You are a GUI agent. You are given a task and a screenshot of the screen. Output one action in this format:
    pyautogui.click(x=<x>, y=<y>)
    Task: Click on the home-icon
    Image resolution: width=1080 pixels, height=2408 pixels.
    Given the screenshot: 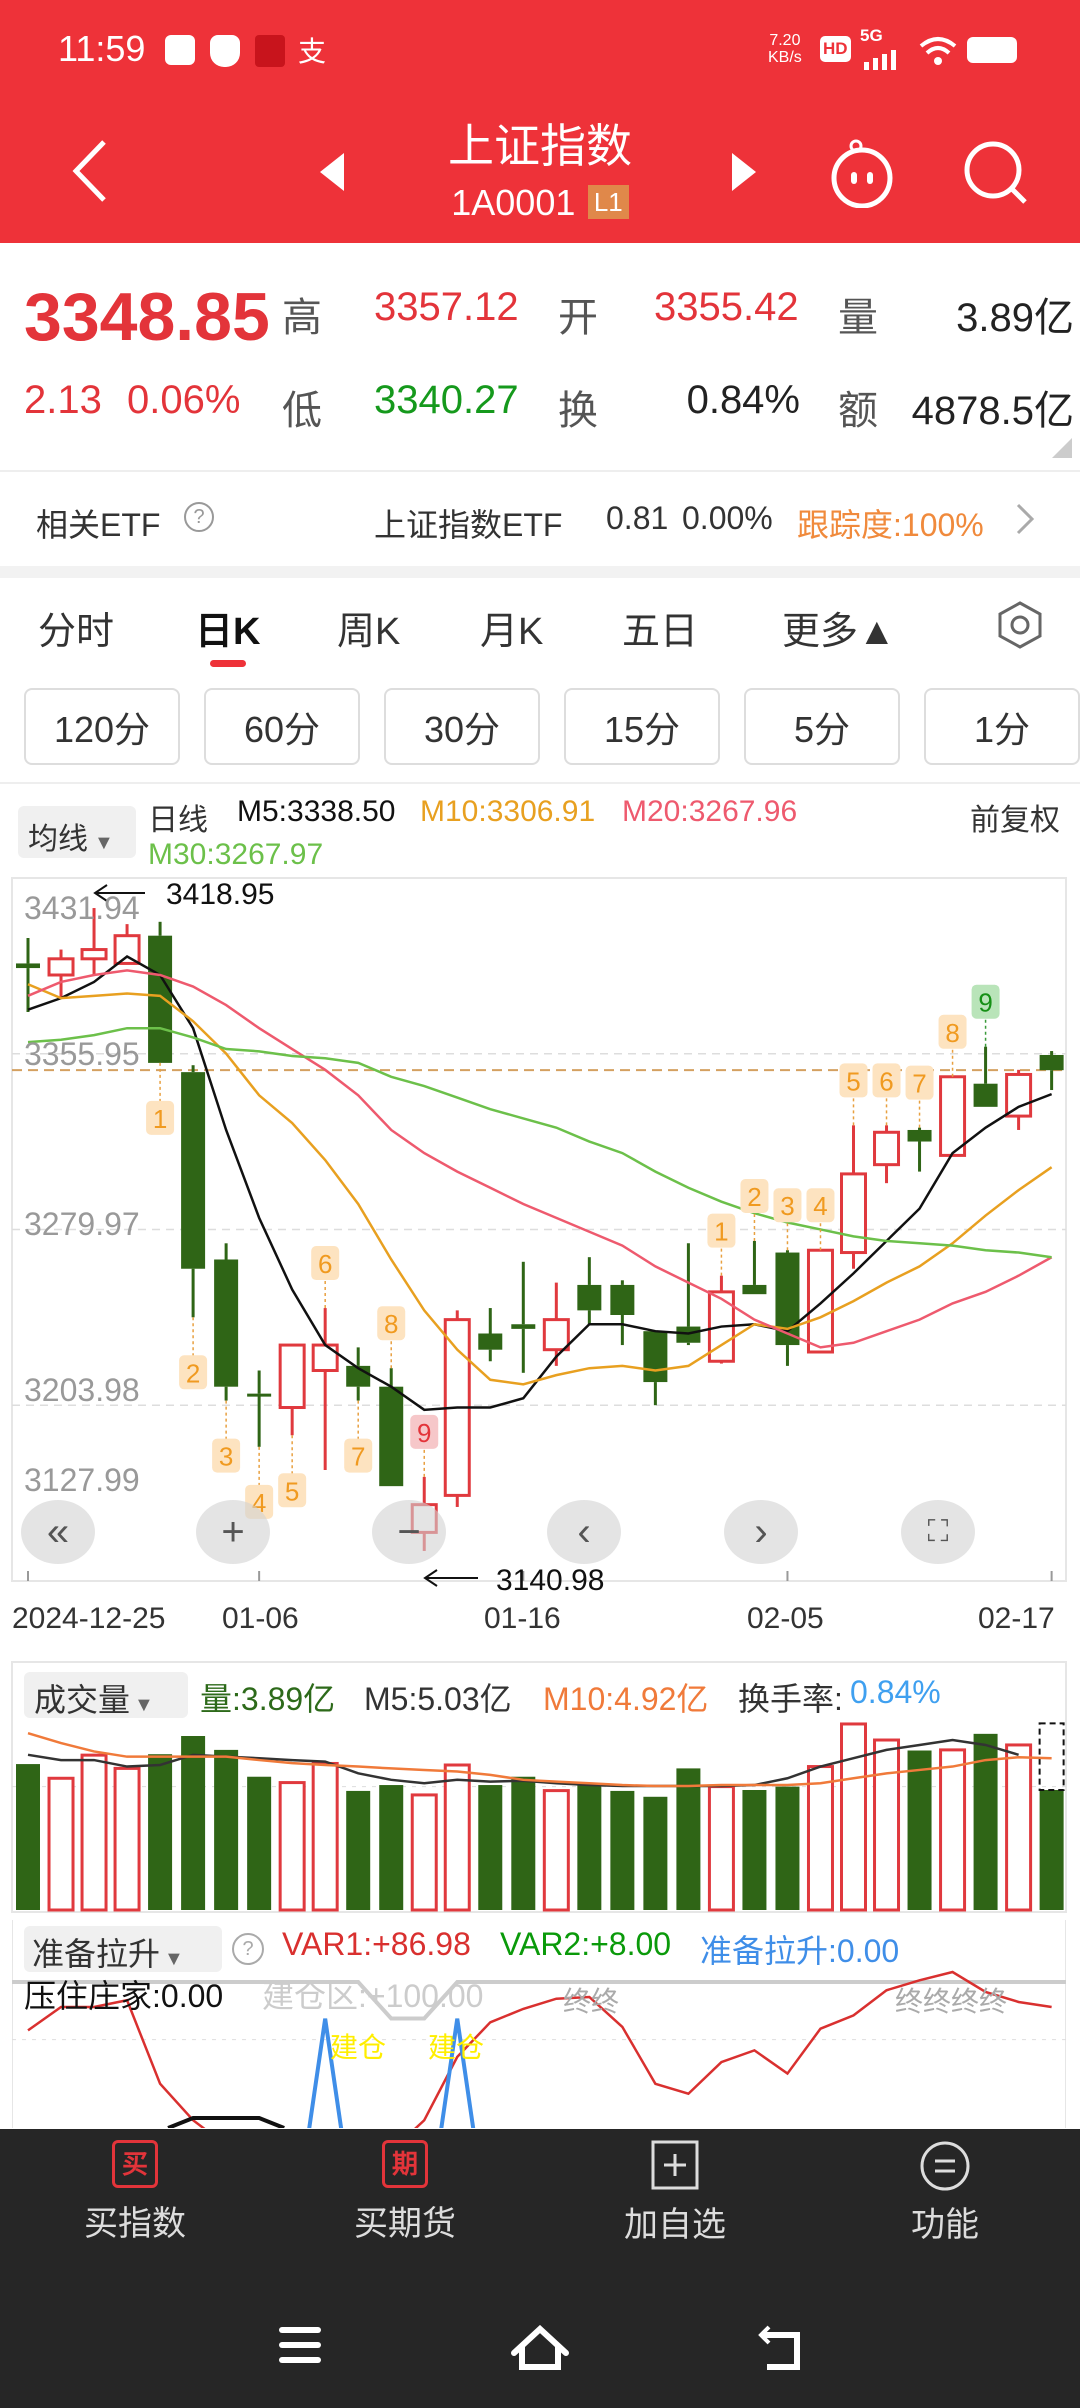 What is the action you would take?
    pyautogui.click(x=540, y=2348)
    